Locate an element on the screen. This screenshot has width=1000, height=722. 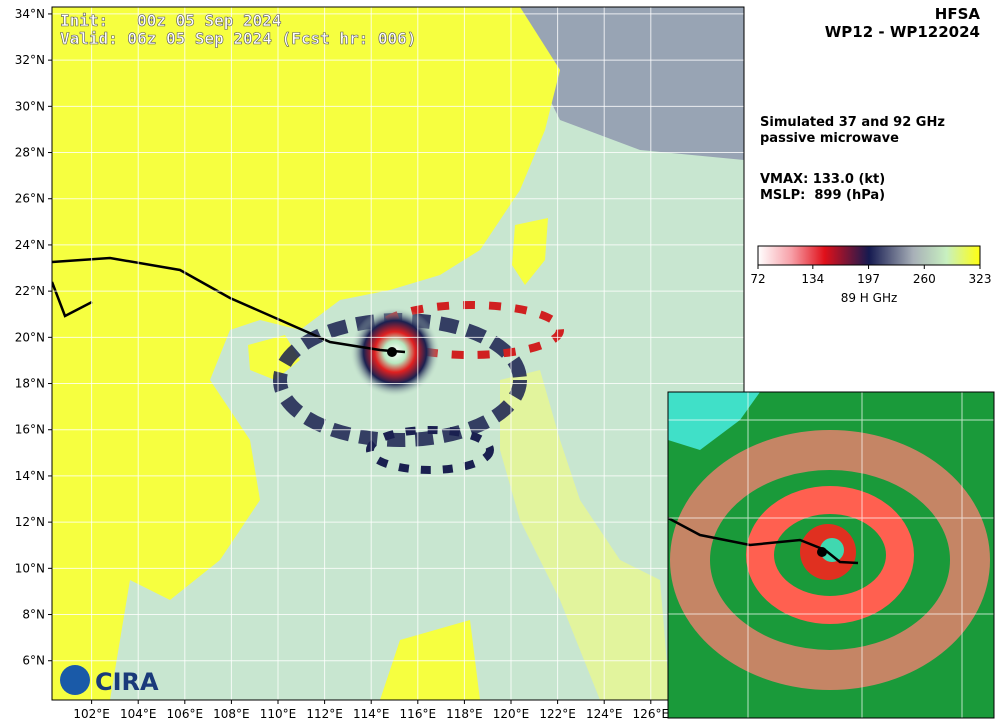
lon-tick-label: 102°E is located at coordinates (91, 714).